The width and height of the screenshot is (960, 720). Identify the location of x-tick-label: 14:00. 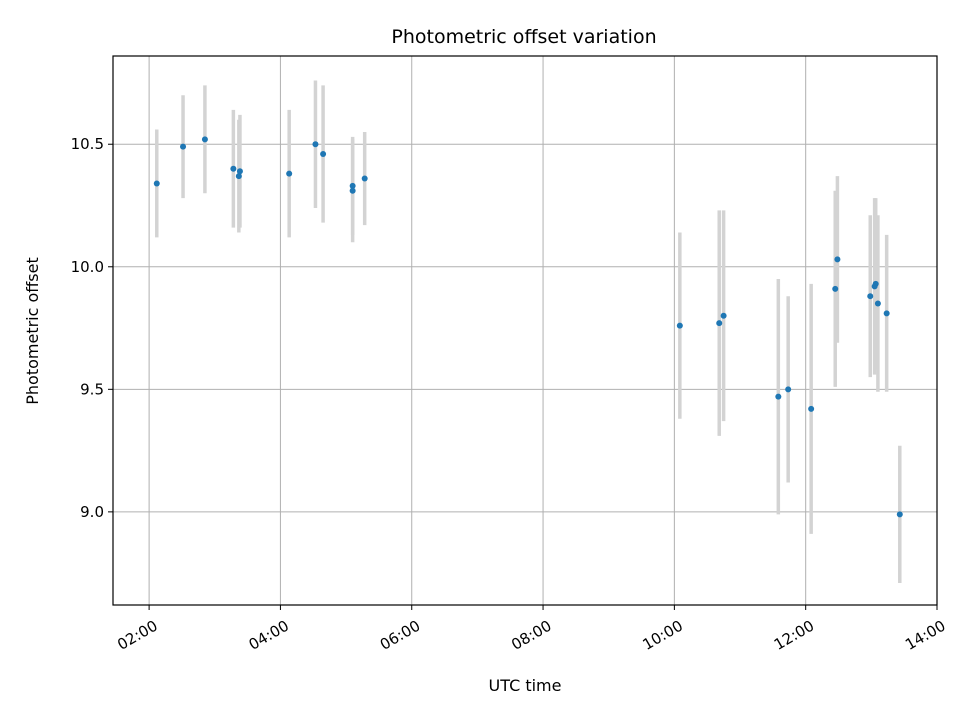
(925, 635).